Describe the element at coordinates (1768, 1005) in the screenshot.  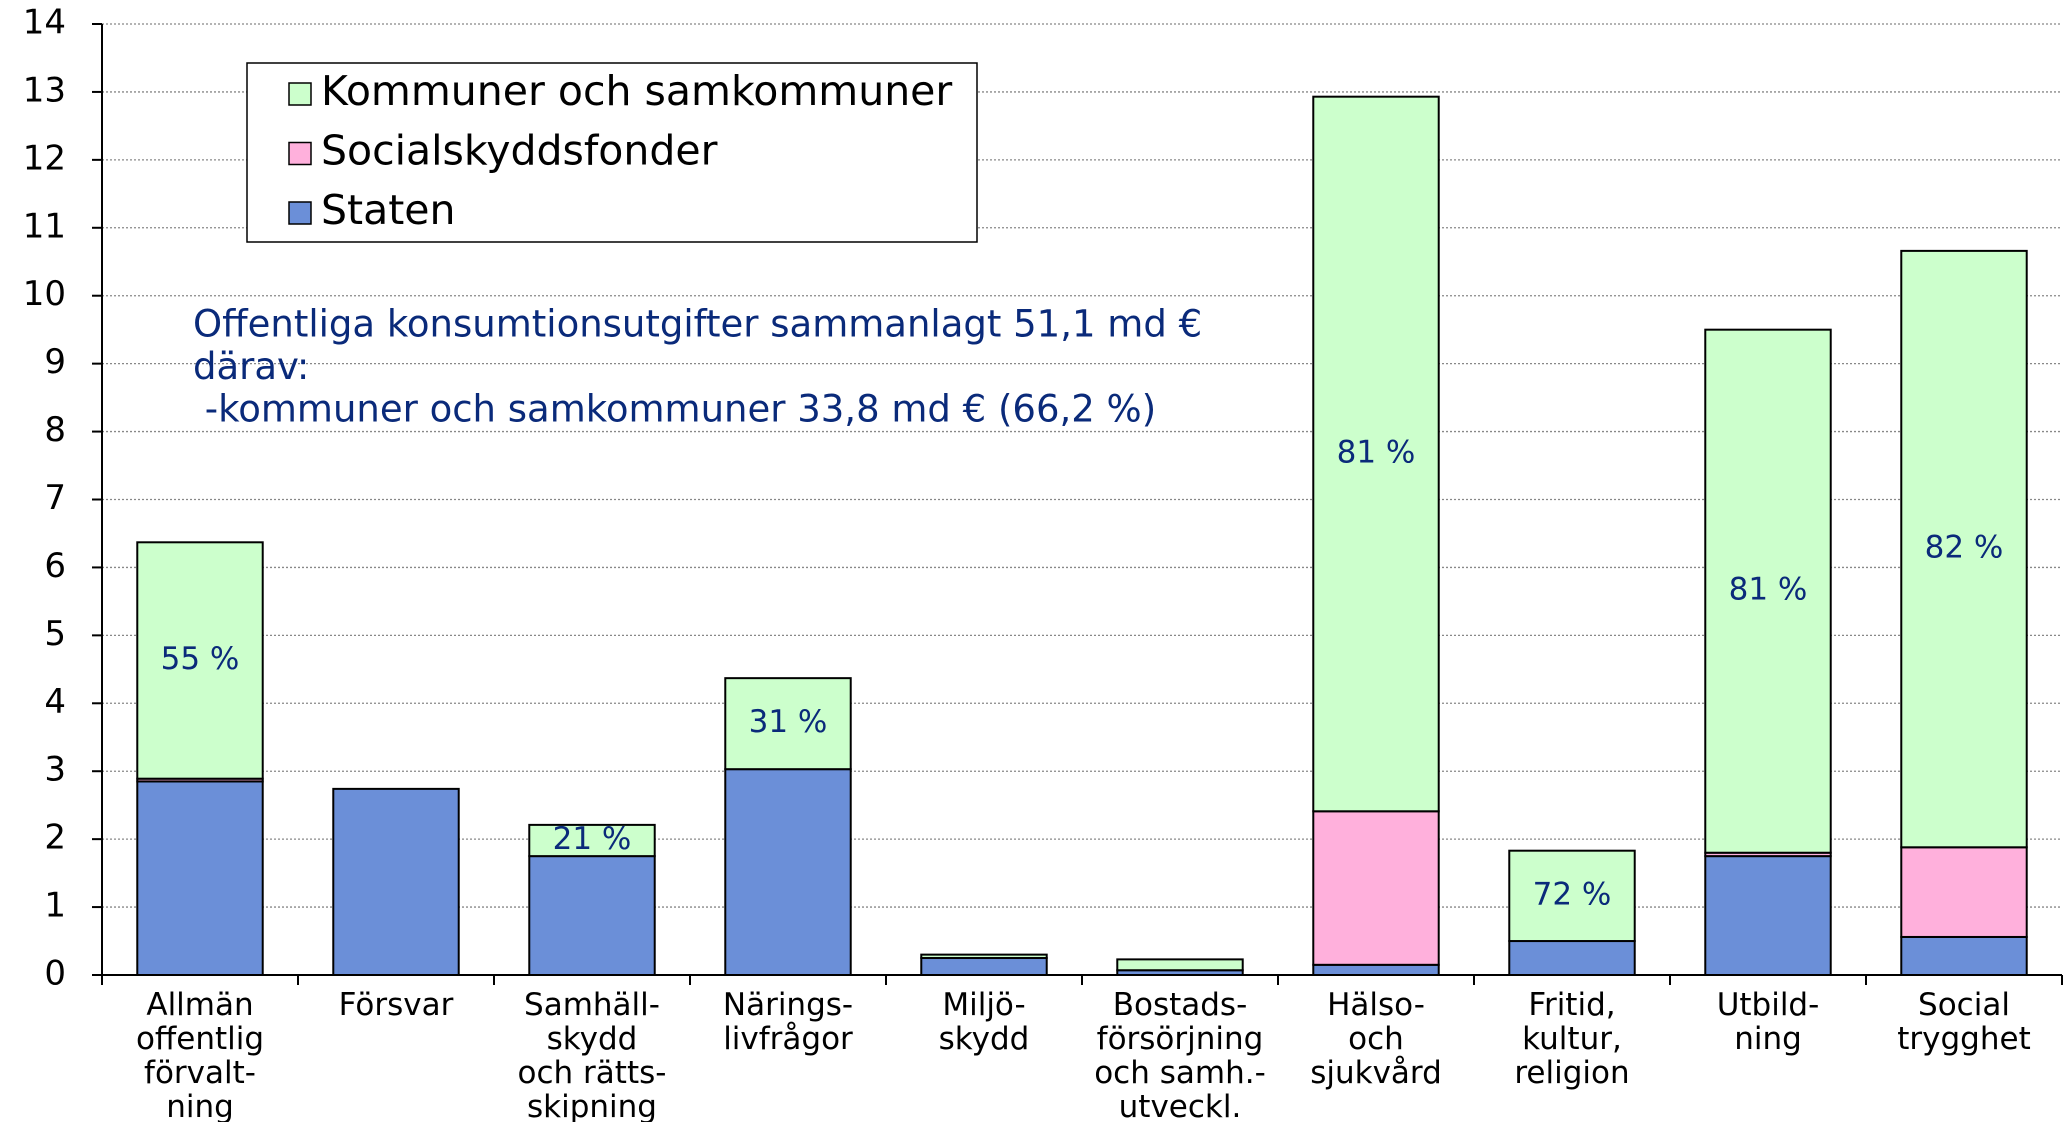
I see `x-tick-line: Utbild-` at that location.